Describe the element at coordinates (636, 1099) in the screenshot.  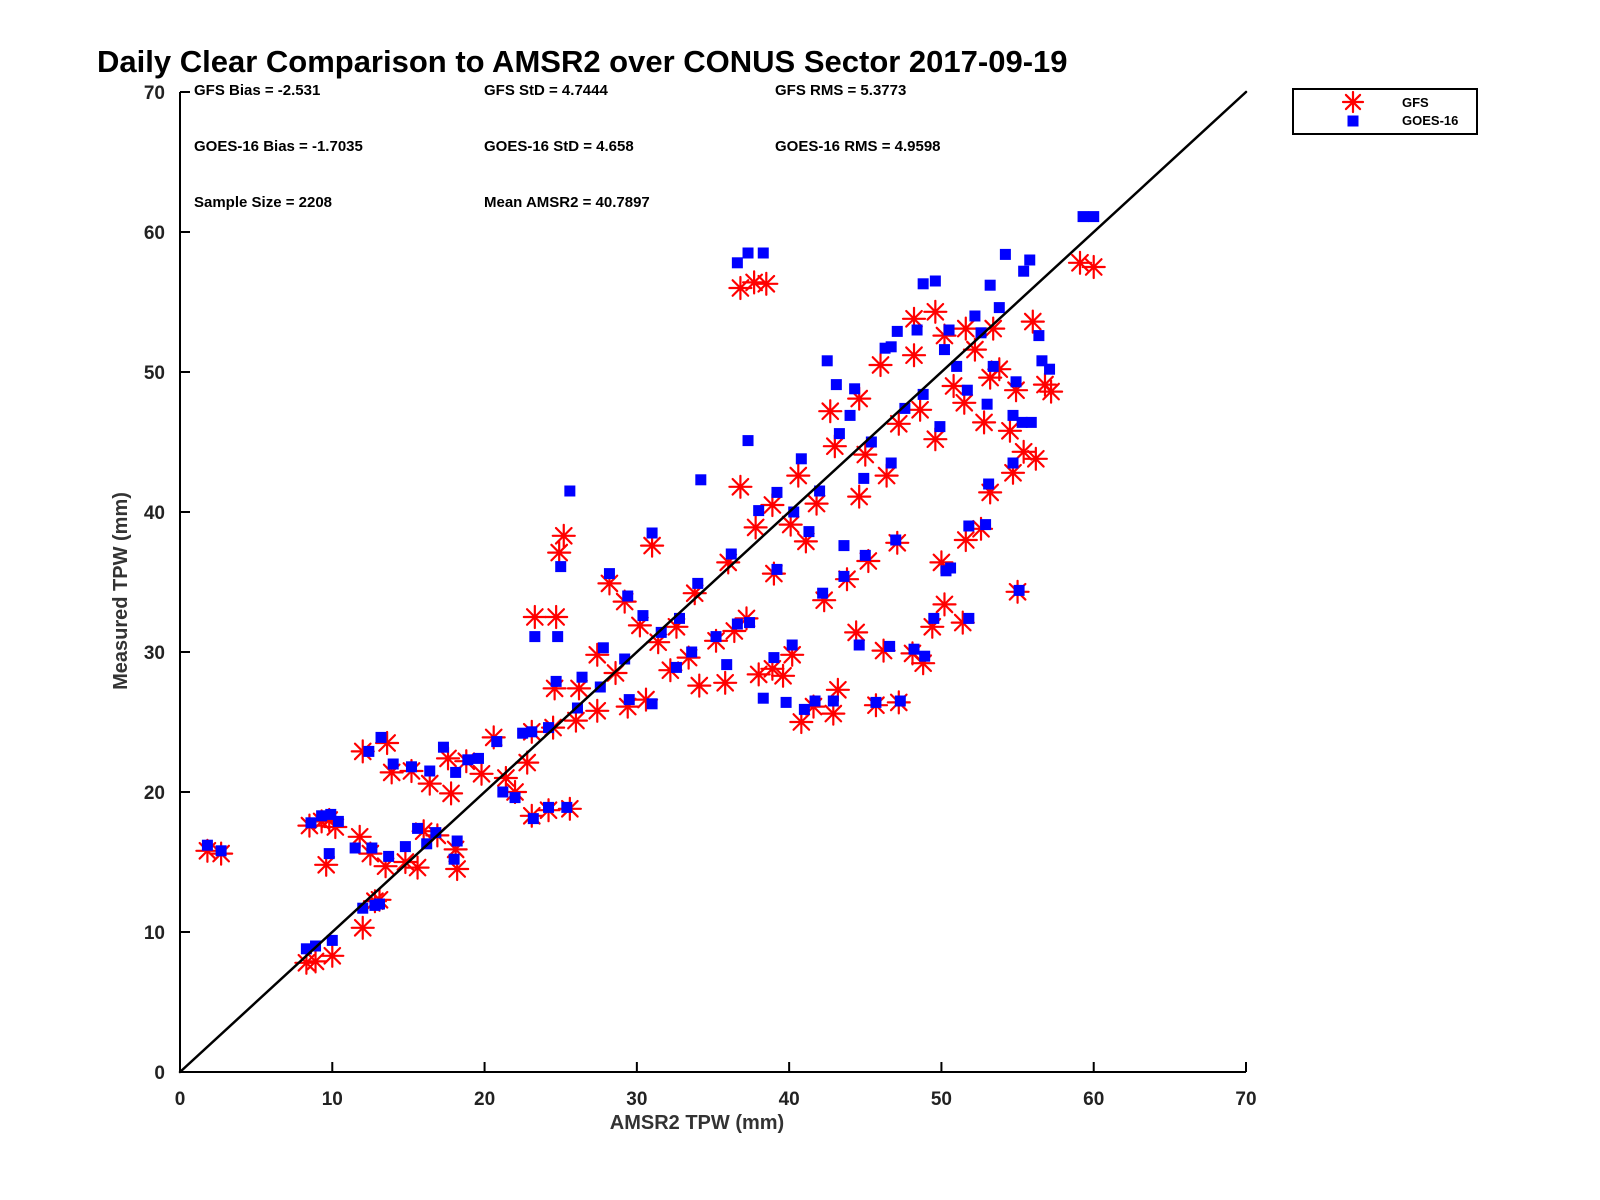
I see `x-tick-label: 30` at that location.